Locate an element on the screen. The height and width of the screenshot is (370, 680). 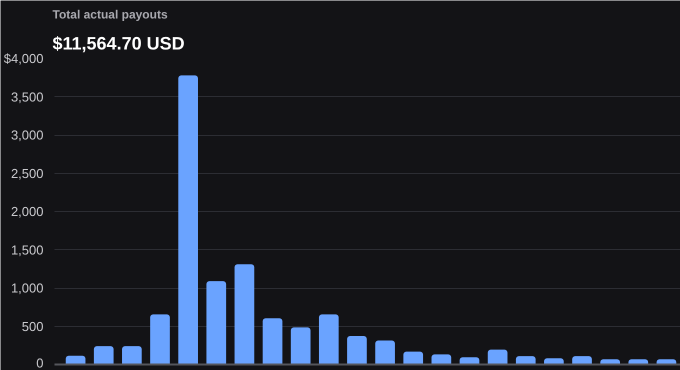
y-tick-label: 1,500 is located at coordinates (27, 250).